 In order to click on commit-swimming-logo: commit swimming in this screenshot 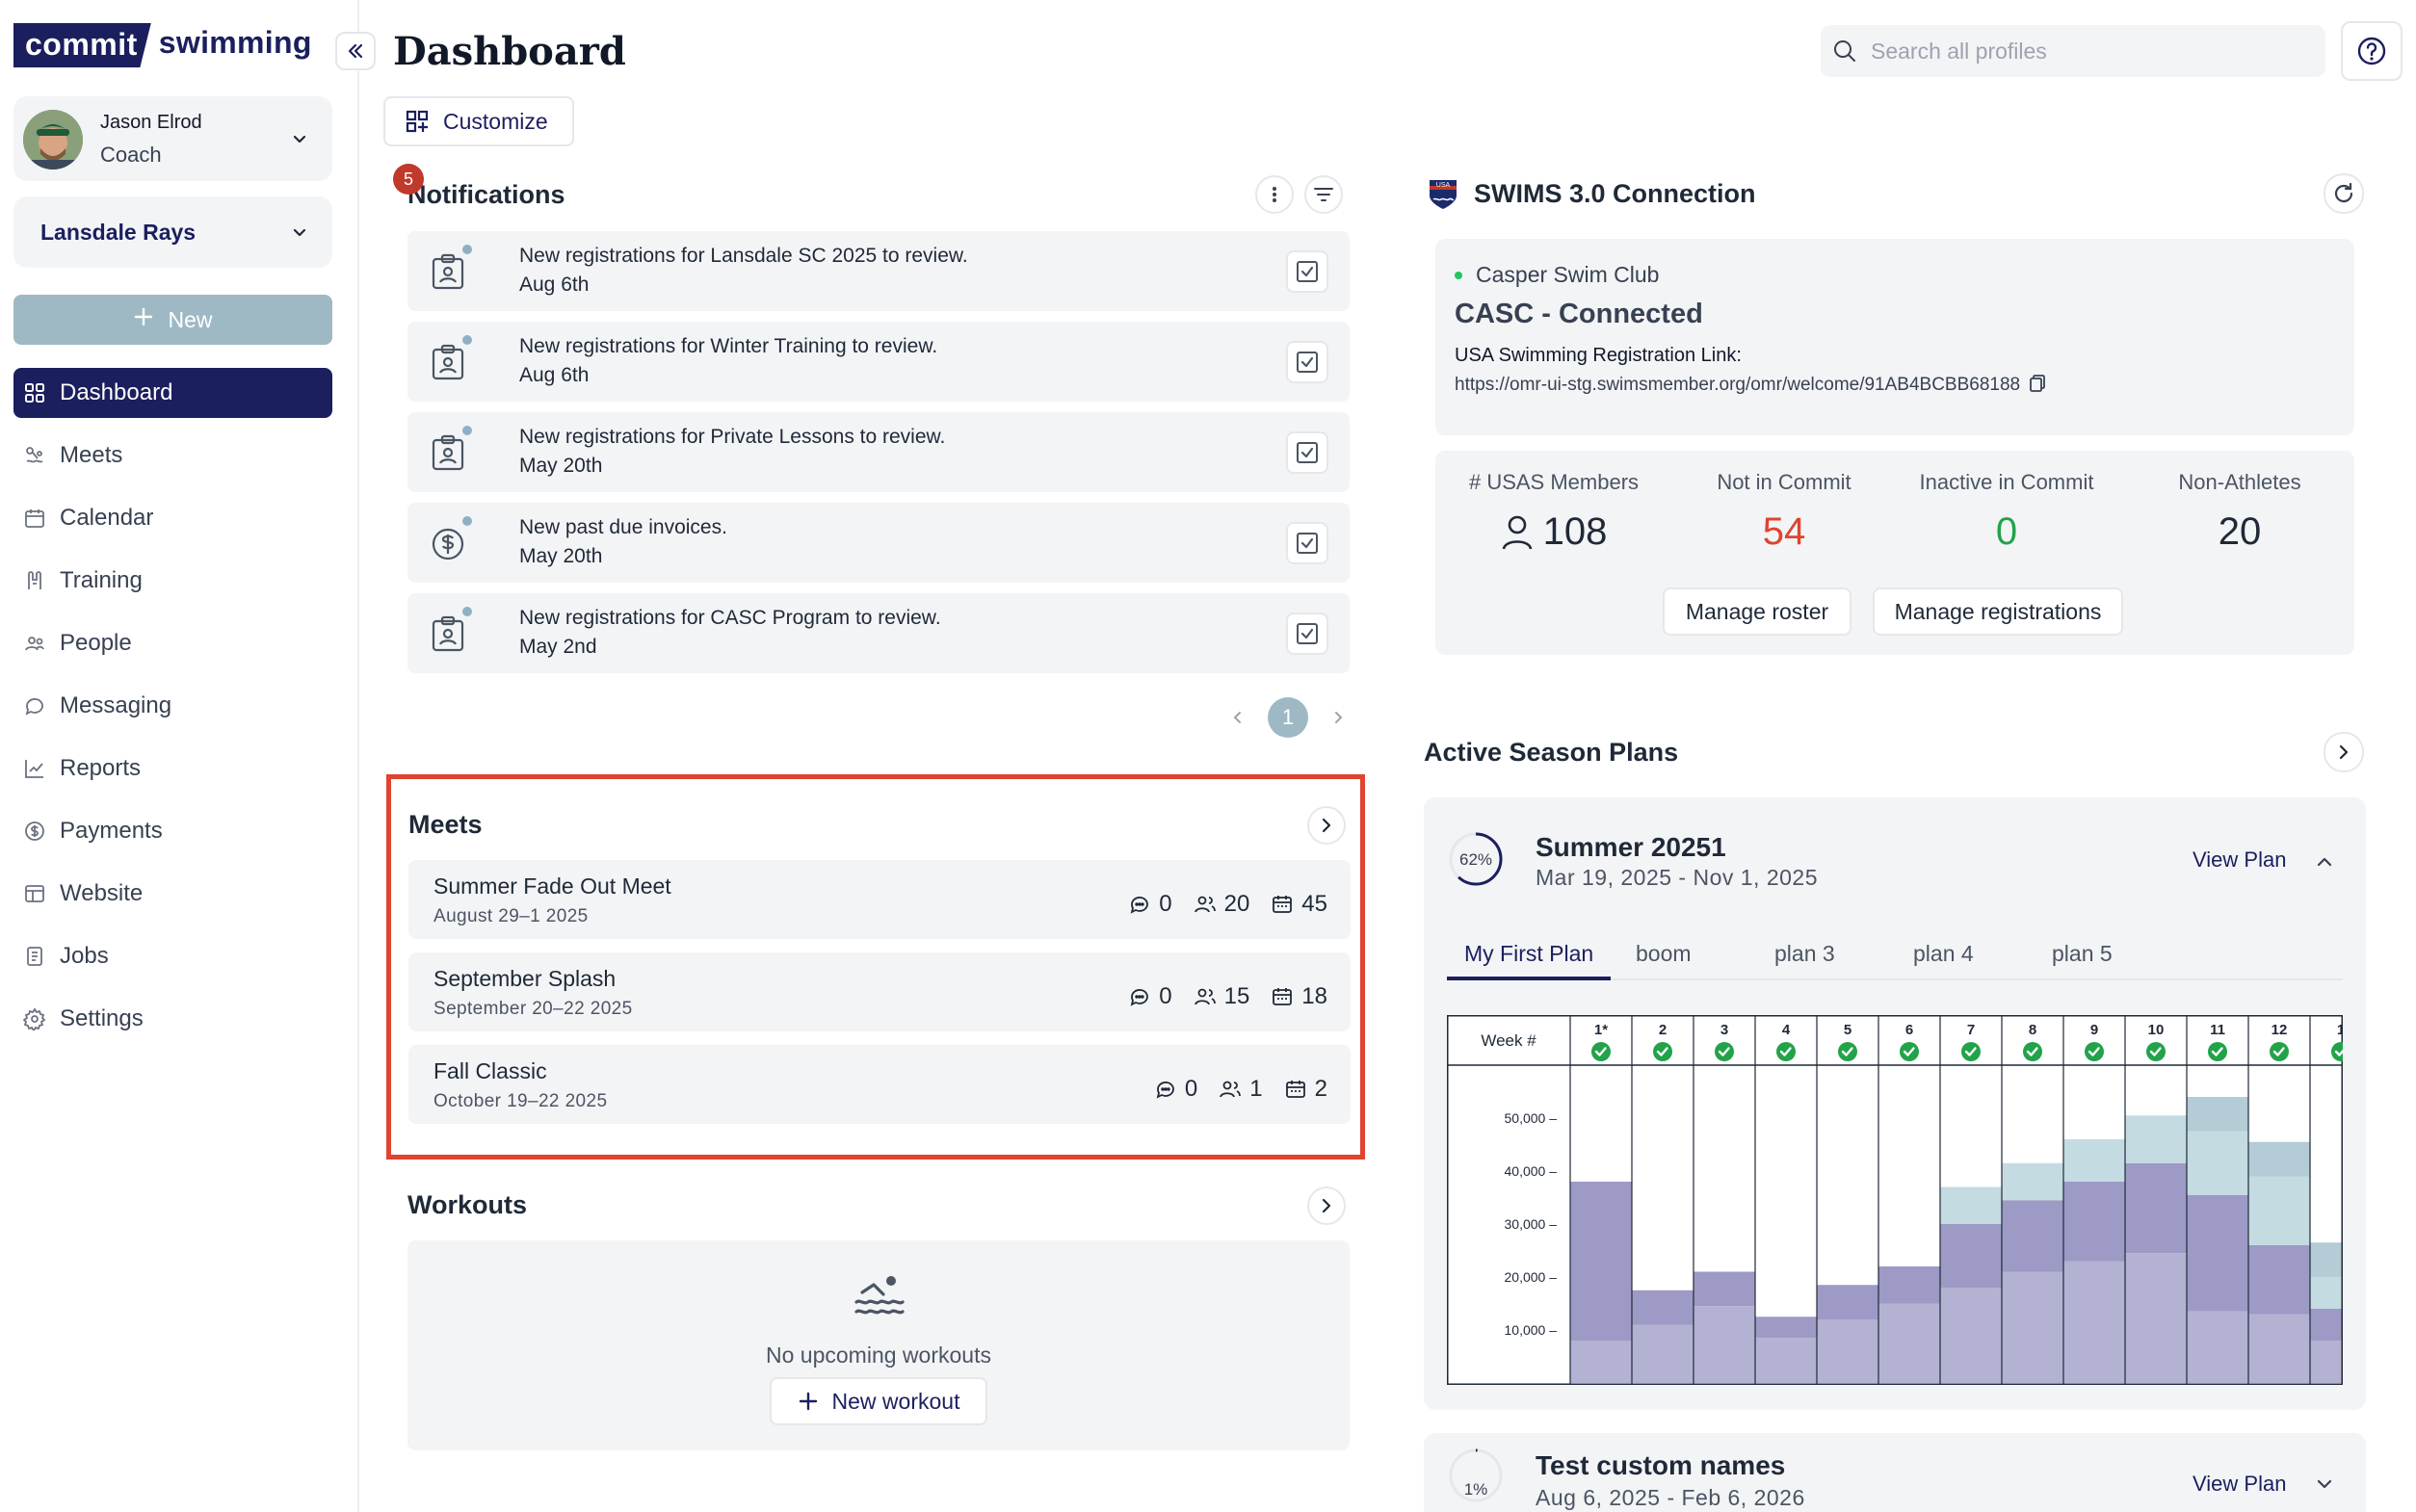, I will do `click(162, 45)`.